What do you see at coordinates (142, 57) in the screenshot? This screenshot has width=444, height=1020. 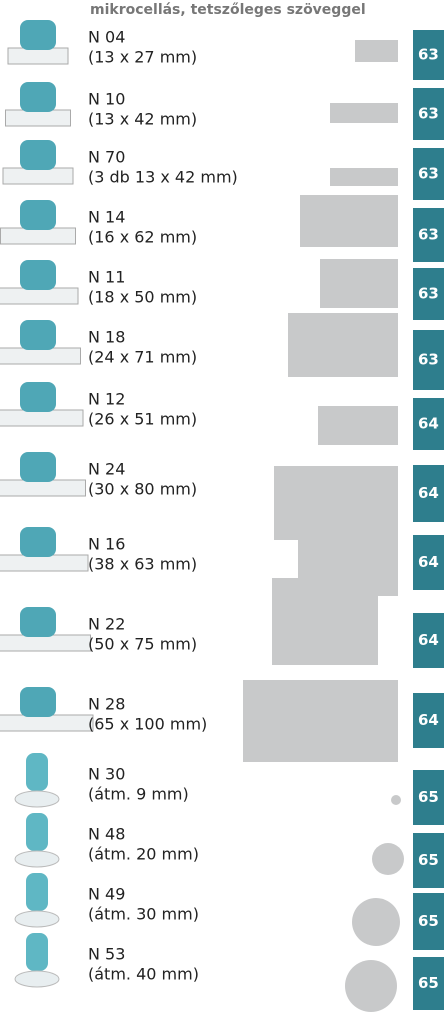 I see `item-size: (13 x 27 mm)` at bounding box center [142, 57].